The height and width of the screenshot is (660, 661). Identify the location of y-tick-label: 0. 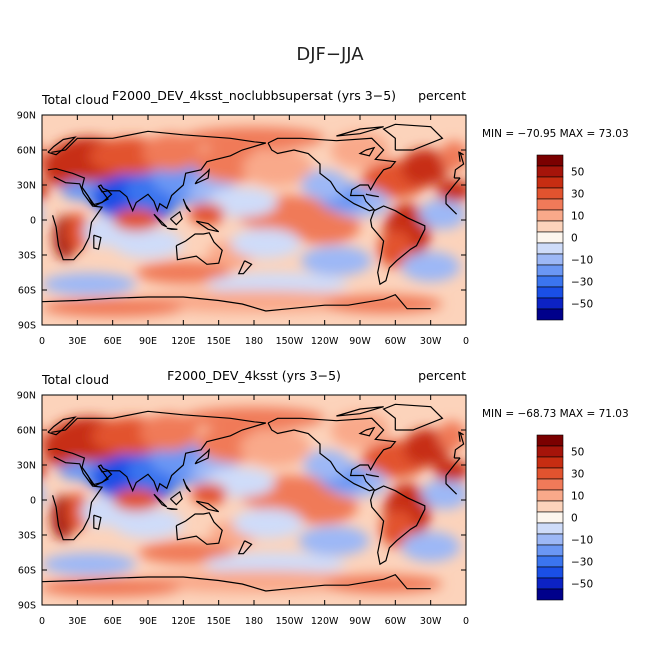
(33, 221).